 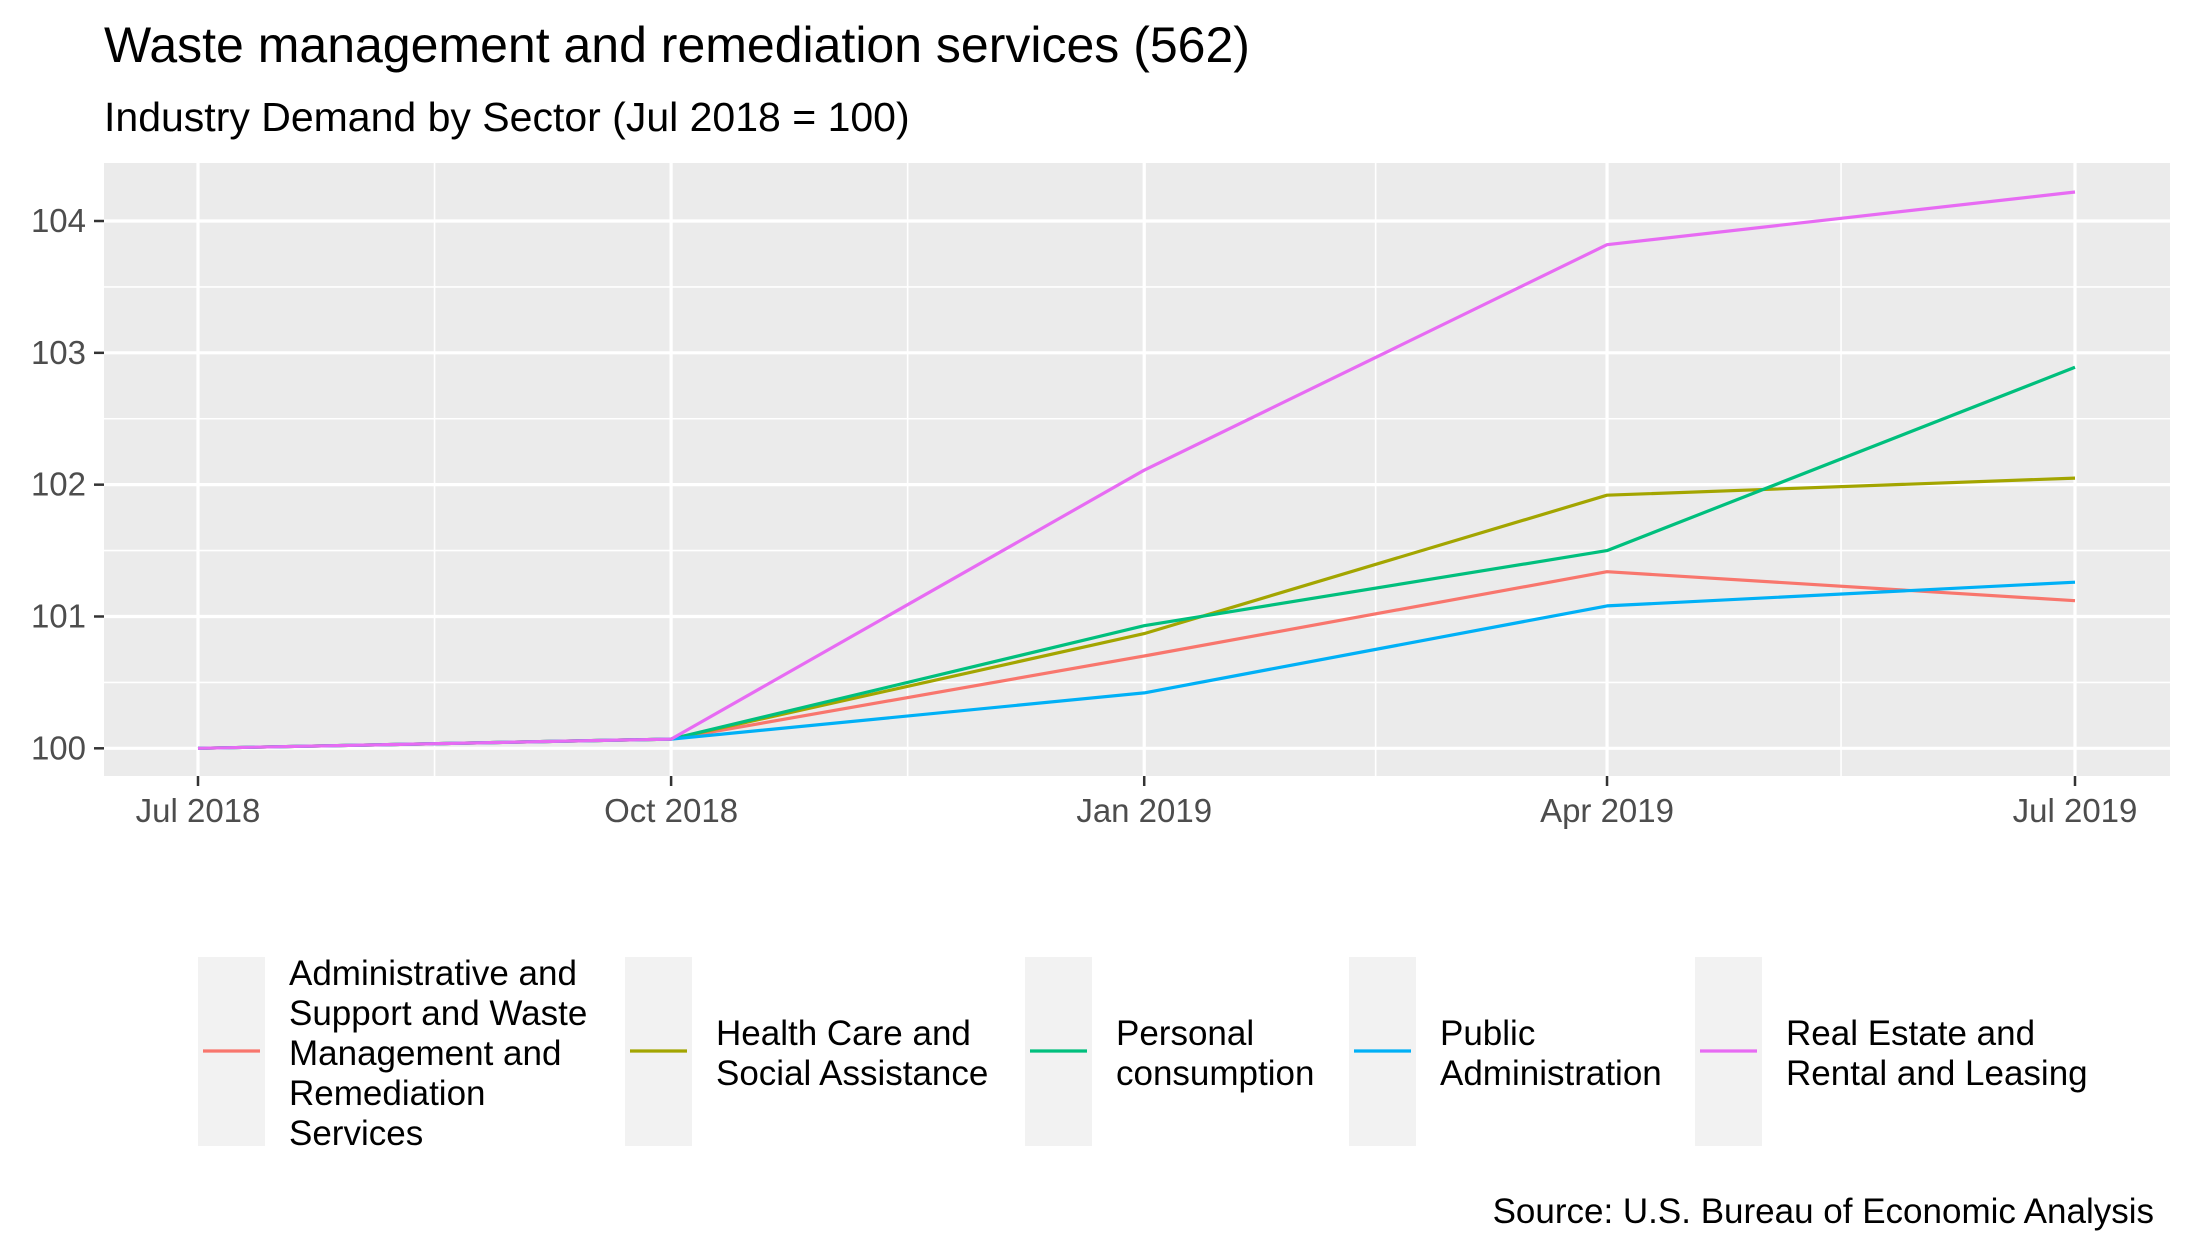 What do you see at coordinates (58, 747) in the screenshot?
I see `y-tick-label: 100` at bounding box center [58, 747].